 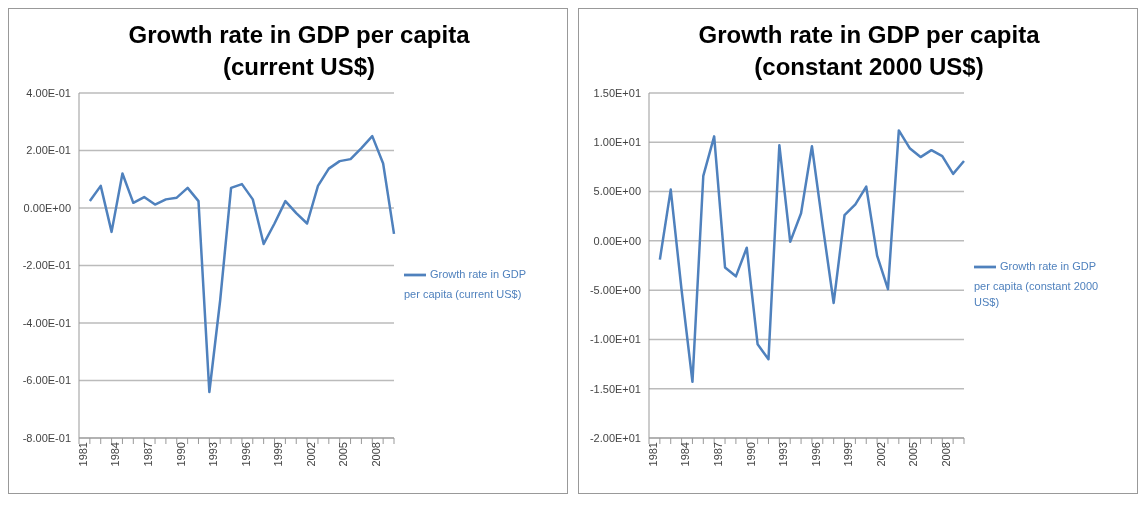 I want to click on y-tick-label: 1.50E+01, so click(x=617, y=92).